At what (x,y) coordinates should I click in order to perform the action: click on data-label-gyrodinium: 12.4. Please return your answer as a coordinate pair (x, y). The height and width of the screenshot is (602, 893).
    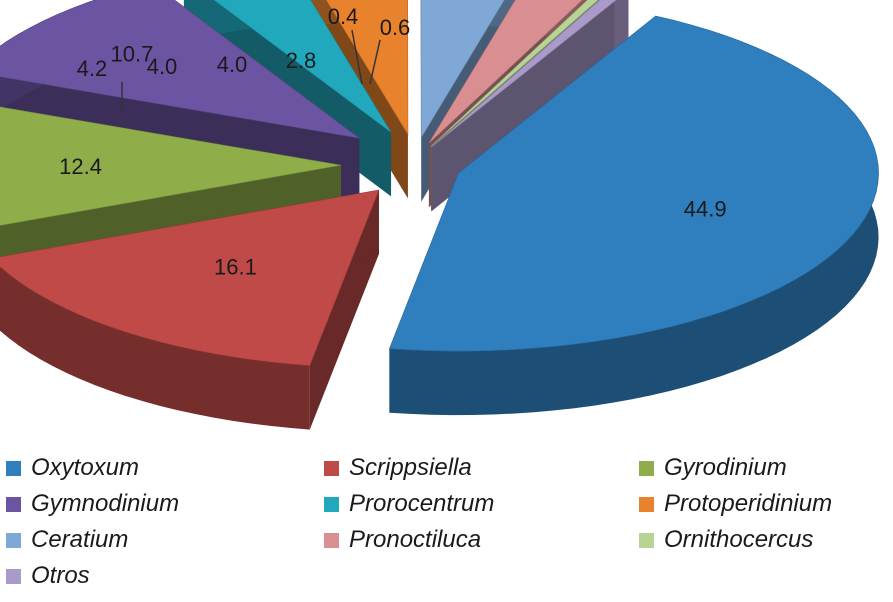
    Looking at the image, I should click on (80, 166).